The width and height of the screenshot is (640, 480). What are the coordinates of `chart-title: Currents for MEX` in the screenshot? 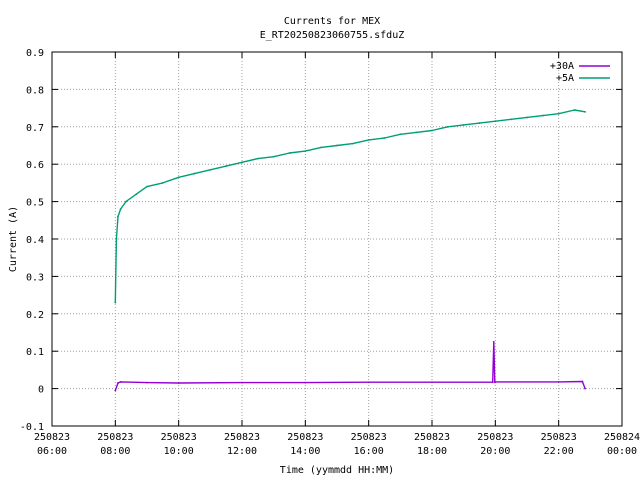 It's located at (332, 21).